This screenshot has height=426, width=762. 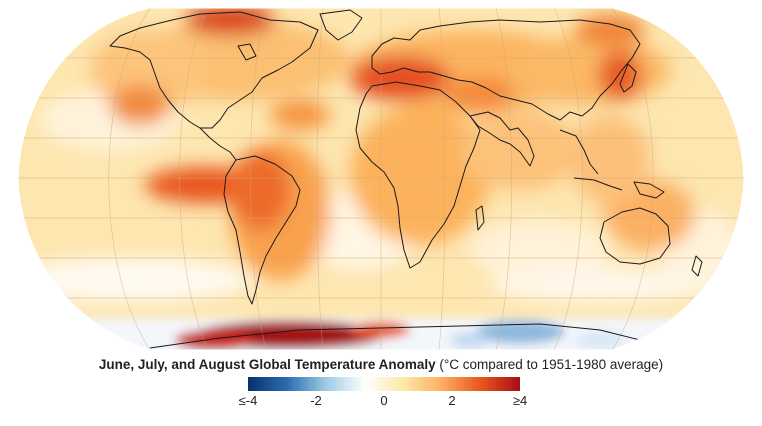 I want to click on legend-tick-label: -2, so click(x=316, y=400).